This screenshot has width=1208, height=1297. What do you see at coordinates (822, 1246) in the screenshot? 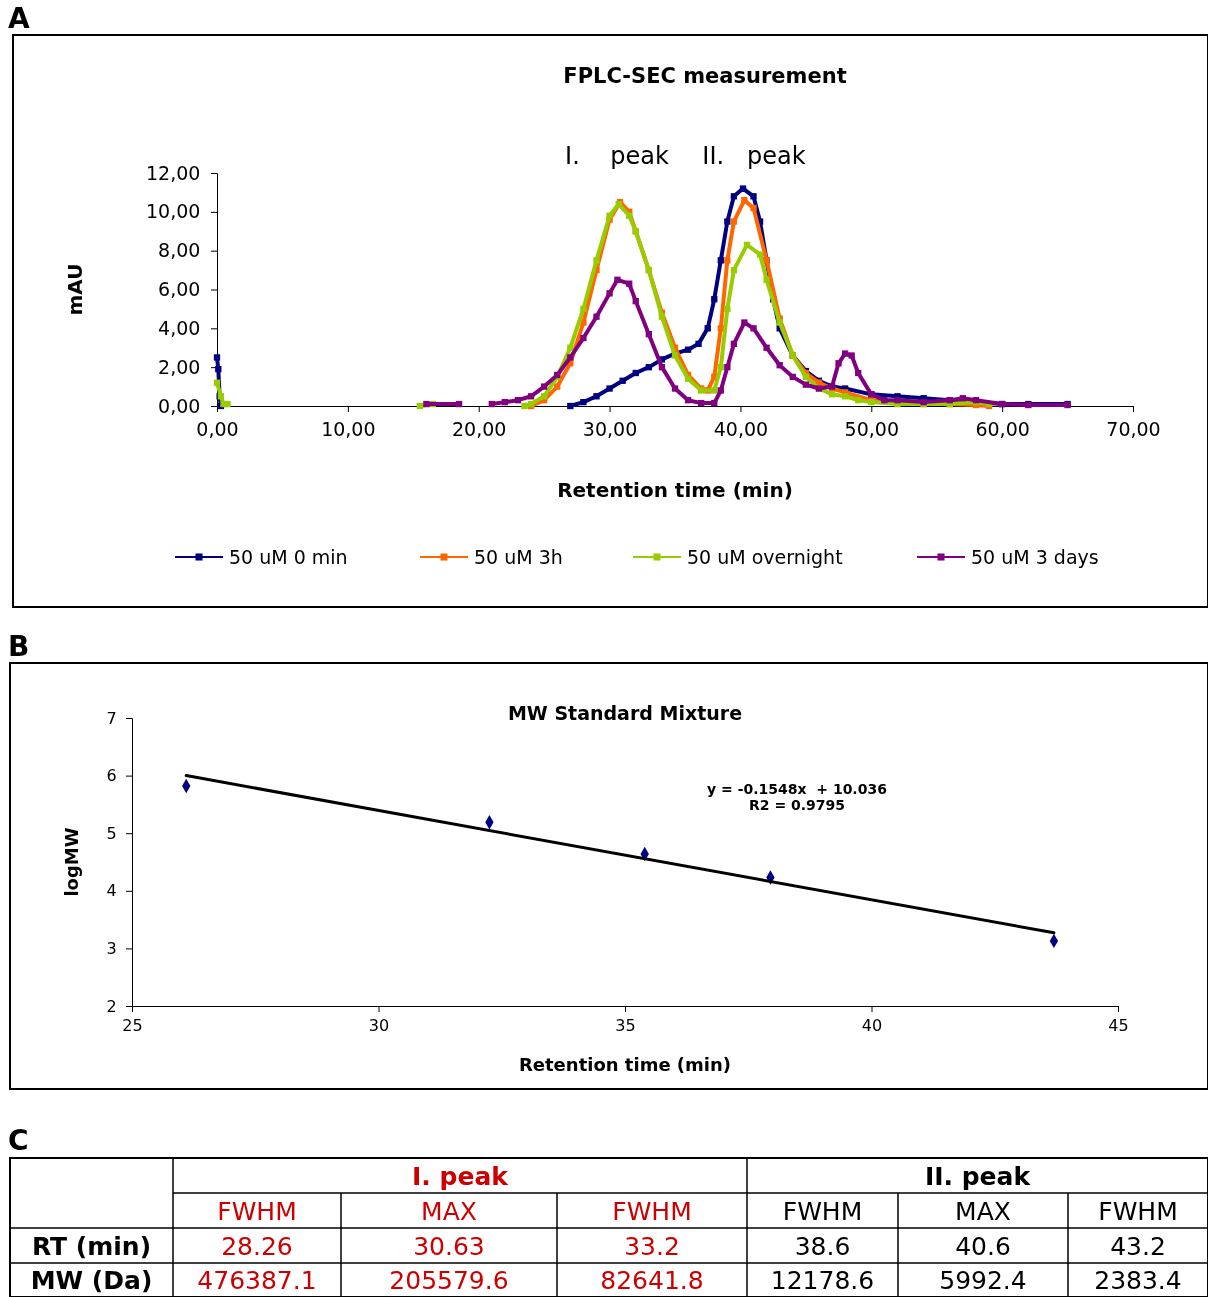
I see `text: 38.6` at bounding box center [822, 1246].